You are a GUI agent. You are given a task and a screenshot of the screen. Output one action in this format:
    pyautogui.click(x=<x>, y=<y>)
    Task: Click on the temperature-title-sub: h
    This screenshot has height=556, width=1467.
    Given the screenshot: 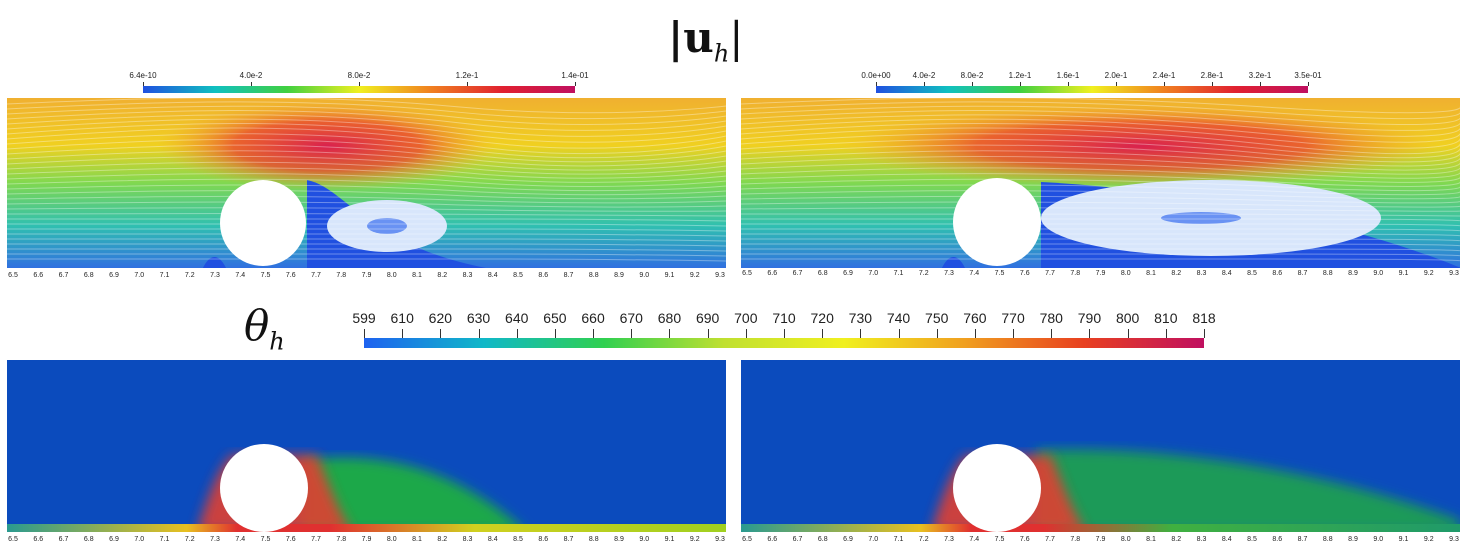 What is the action you would take?
    pyautogui.click(x=277, y=341)
    